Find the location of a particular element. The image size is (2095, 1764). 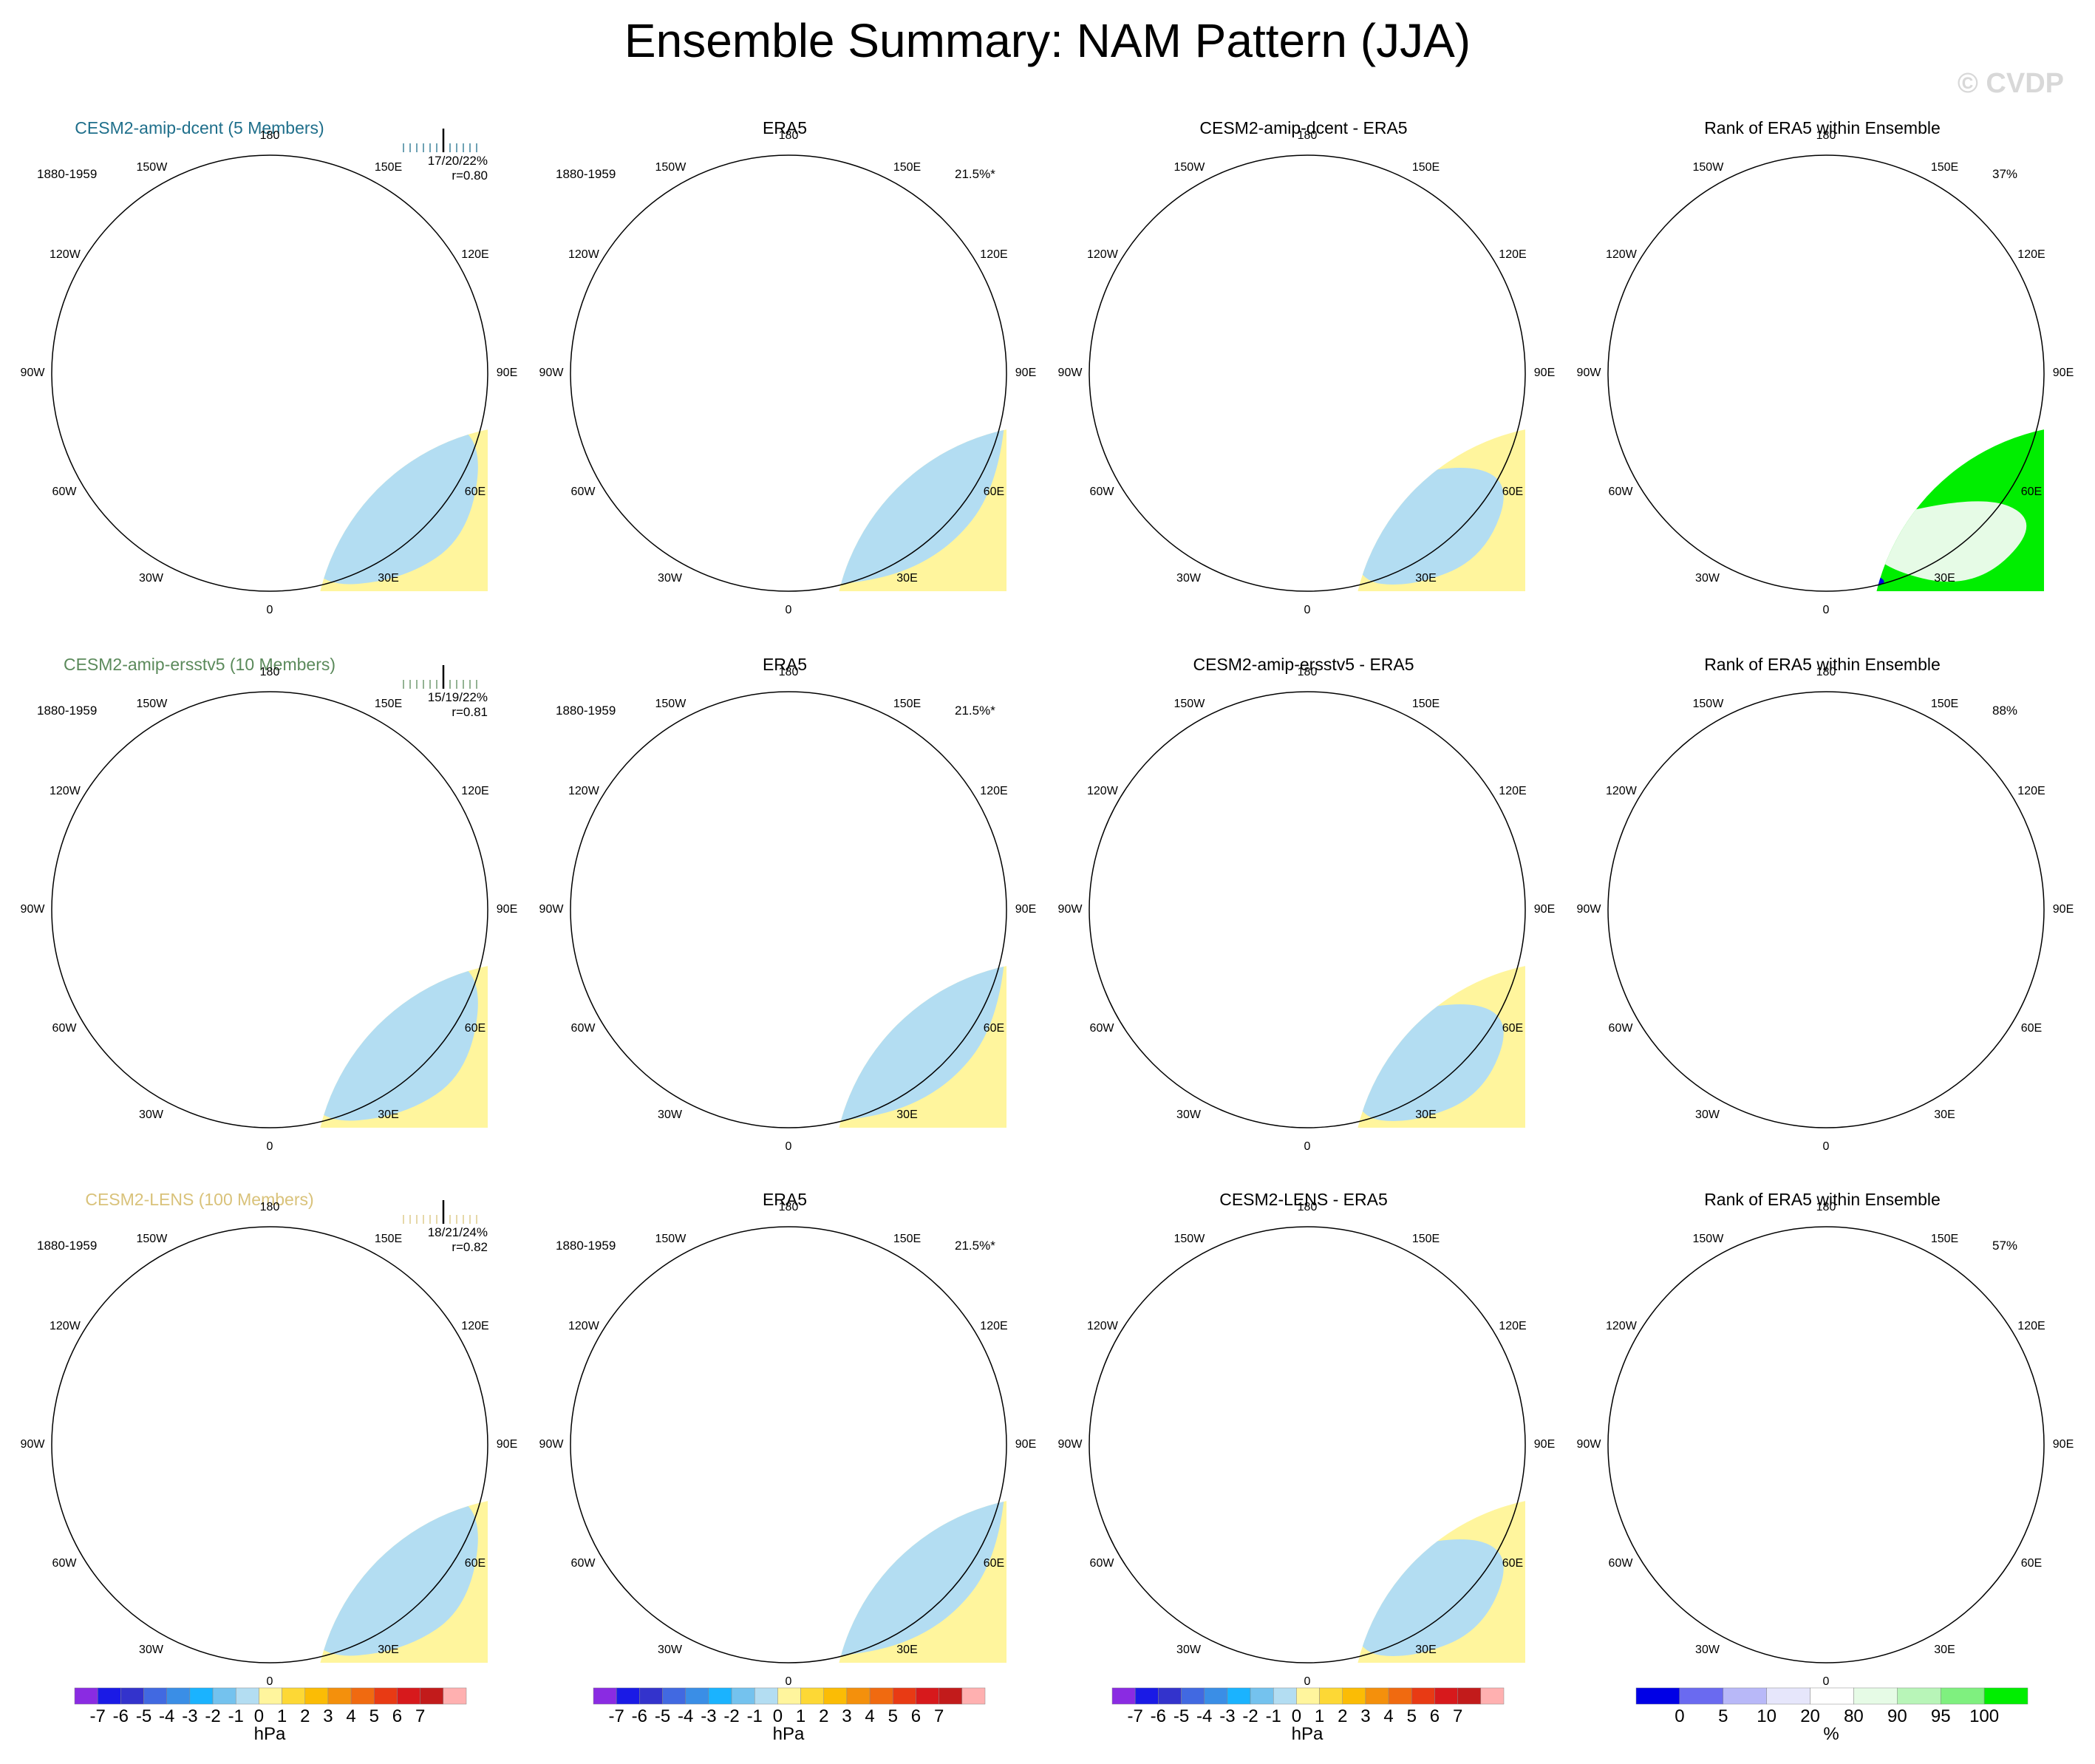

colorbar-tick: 7 is located at coordinates (420, 1716).